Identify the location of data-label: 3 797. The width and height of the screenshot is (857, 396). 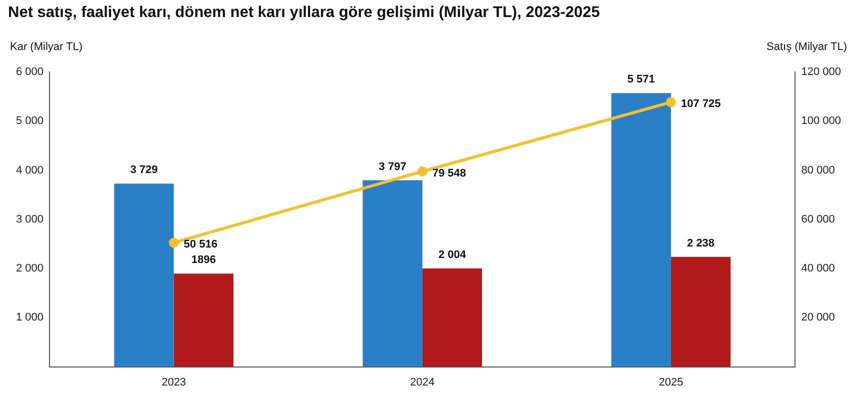
(392, 166).